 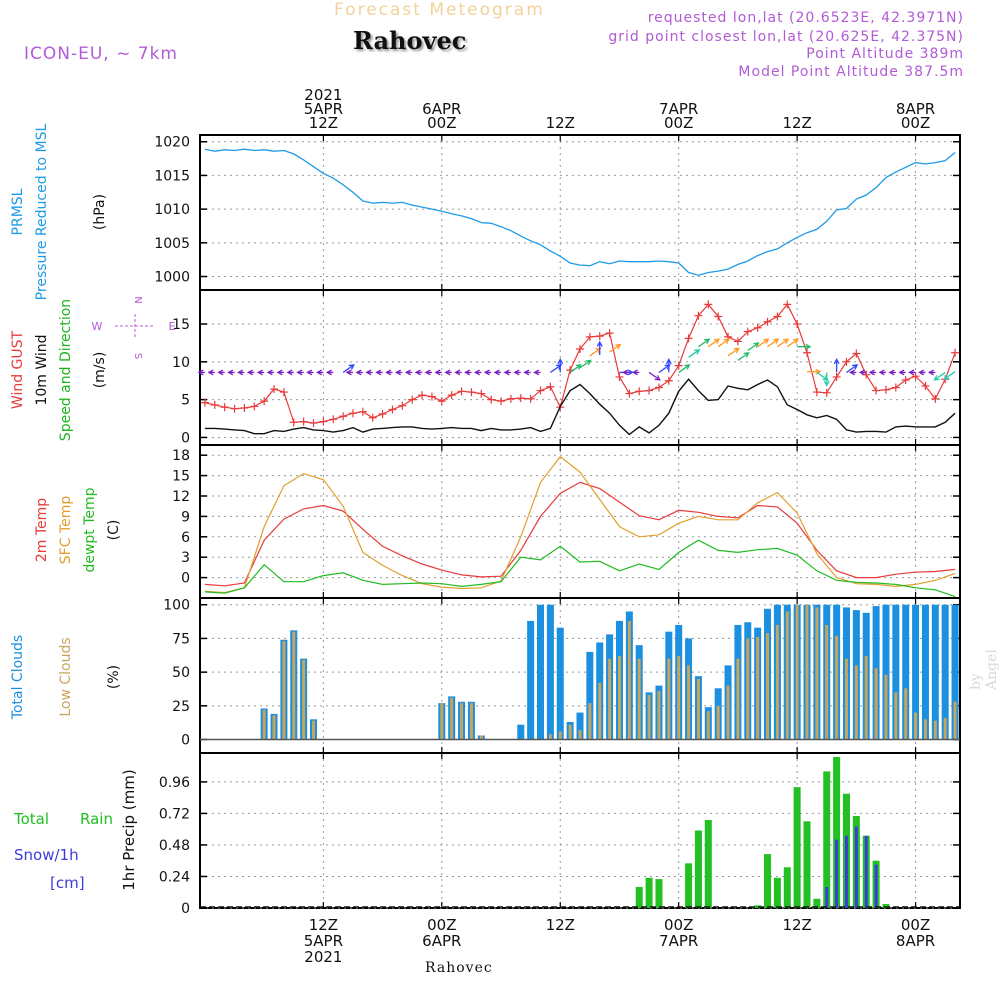 I want to click on credit-watermark: by Angel, so click(x=984, y=669).